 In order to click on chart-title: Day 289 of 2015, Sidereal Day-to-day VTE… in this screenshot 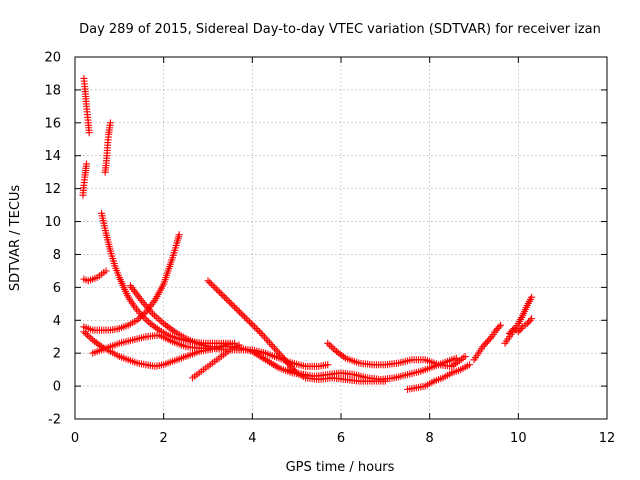, I will do `click(340, 29)`.